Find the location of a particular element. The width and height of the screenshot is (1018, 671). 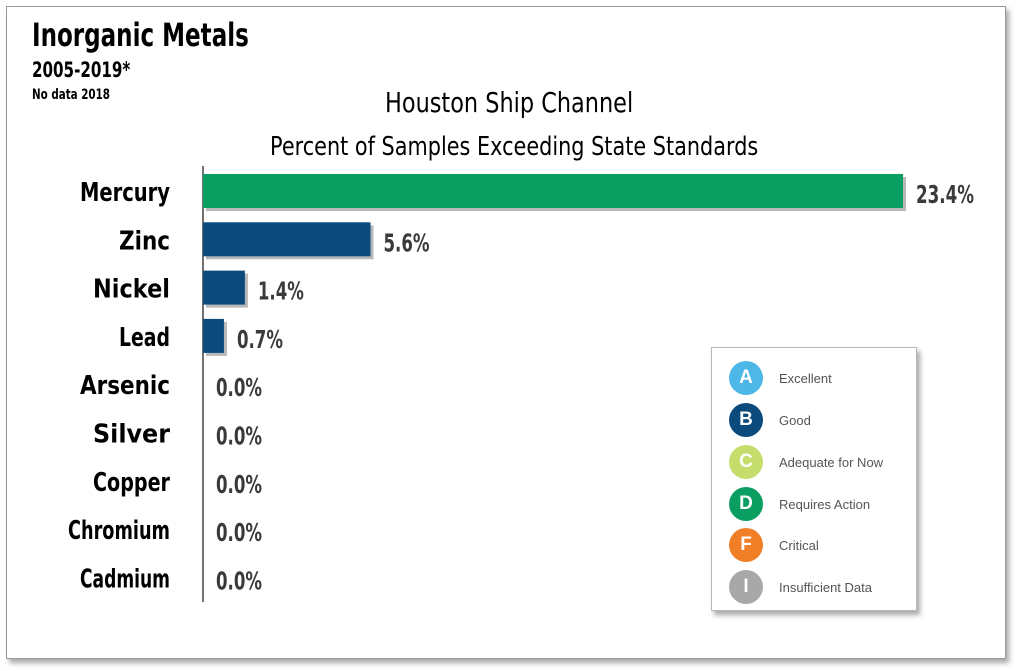

bar-zinc is located at coordinates (287, 239).